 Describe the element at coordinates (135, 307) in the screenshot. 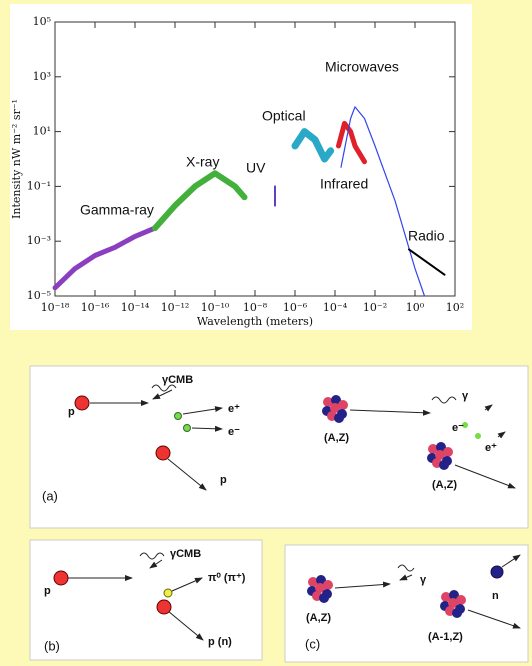

I see `x-tick-label: 10⁻¹⁴` at that location.